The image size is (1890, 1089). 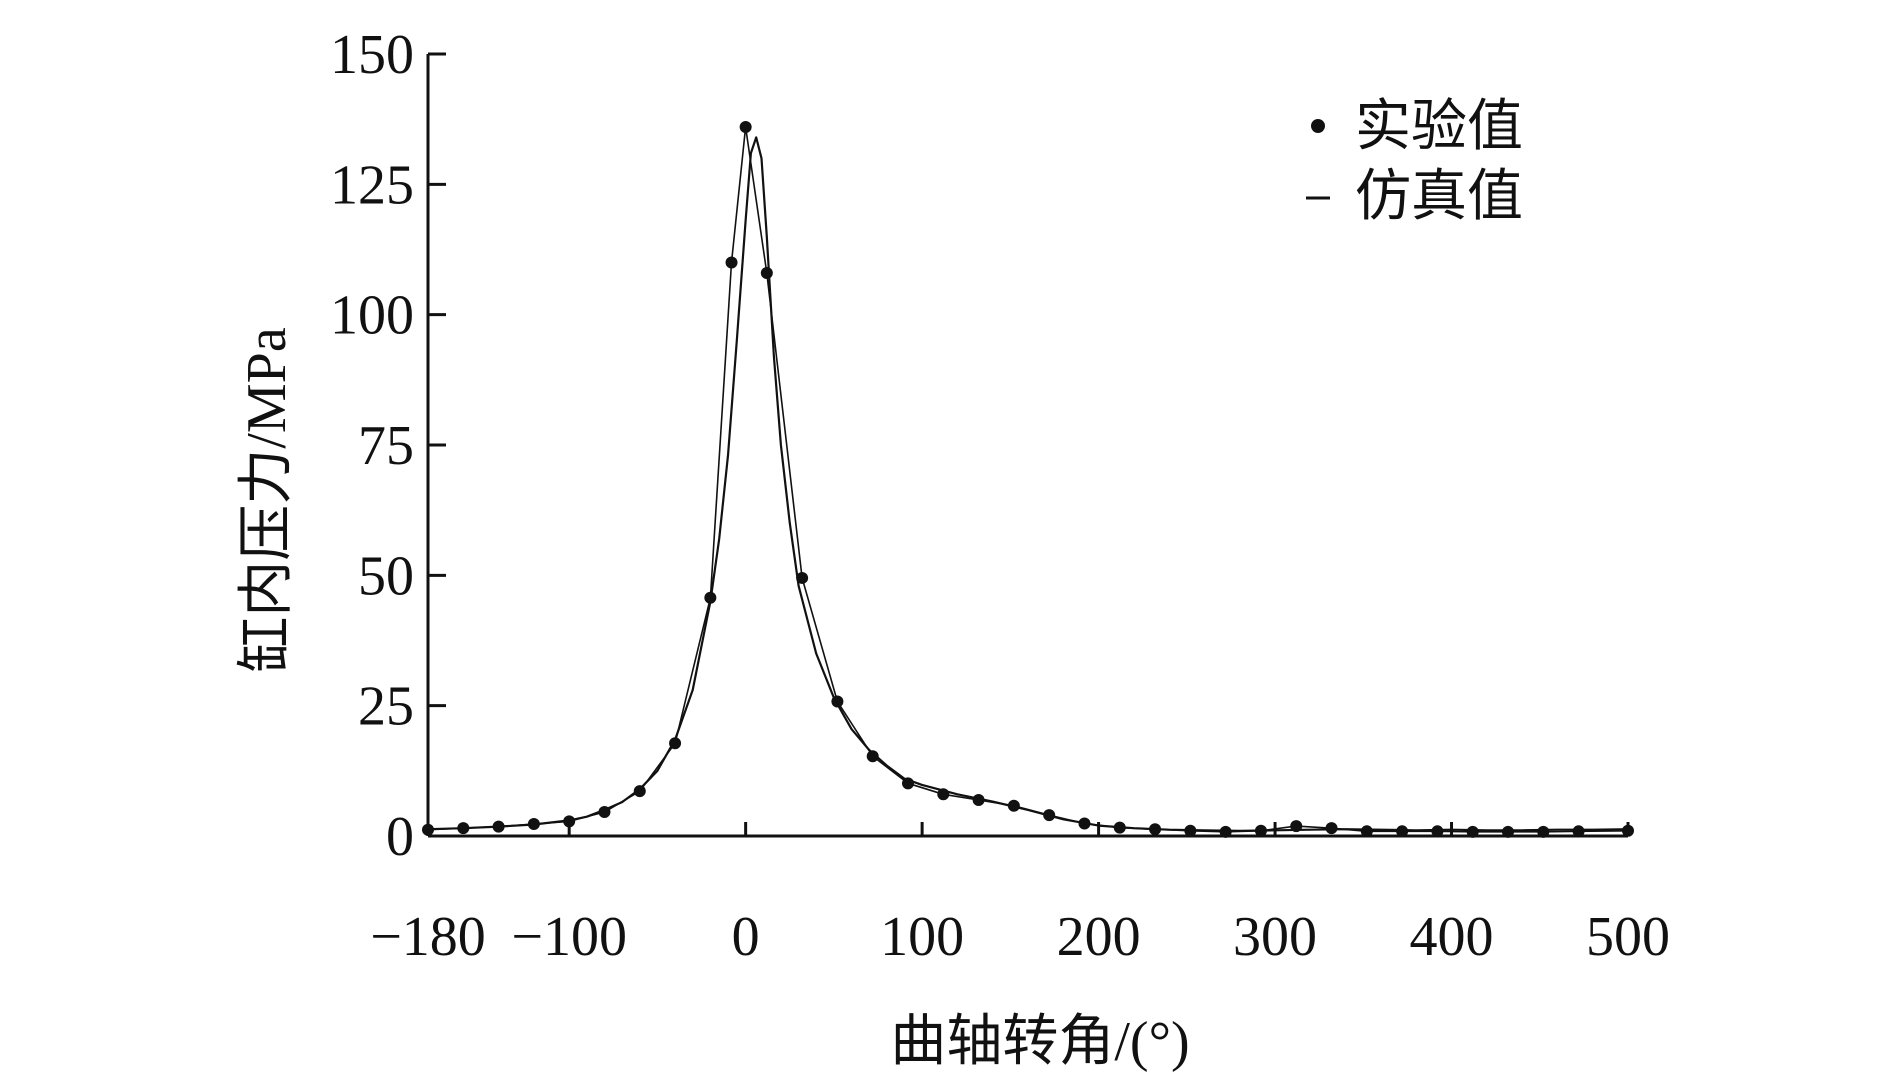 What do you see at coordinates (1275, 937) in the screenshot?
I see `x-tick-label: 300` at bounding box center [1275, 937].